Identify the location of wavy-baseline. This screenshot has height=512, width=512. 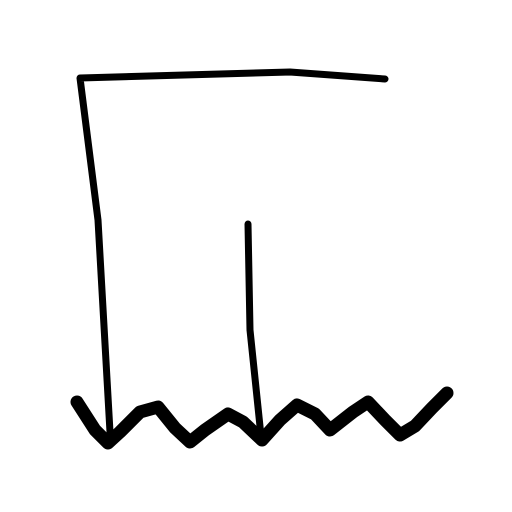
(262, 418).